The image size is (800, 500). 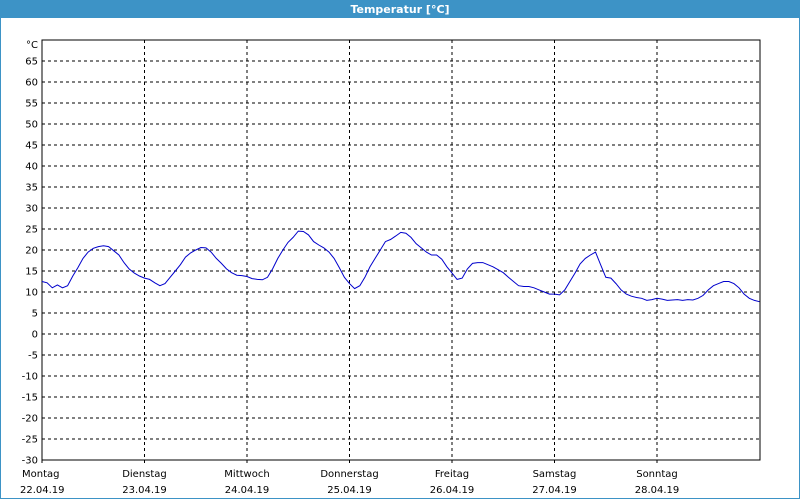 I want to click on y-tick-label: 45, so click(x=31, y=146).